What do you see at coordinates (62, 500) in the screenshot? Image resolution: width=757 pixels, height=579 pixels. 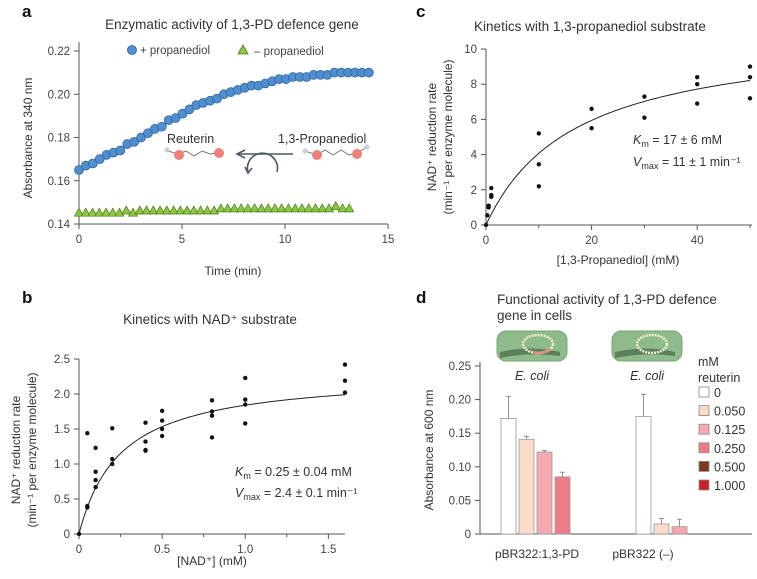 I see `y-tick-label: 0.5` at bounding box center [62, 500].